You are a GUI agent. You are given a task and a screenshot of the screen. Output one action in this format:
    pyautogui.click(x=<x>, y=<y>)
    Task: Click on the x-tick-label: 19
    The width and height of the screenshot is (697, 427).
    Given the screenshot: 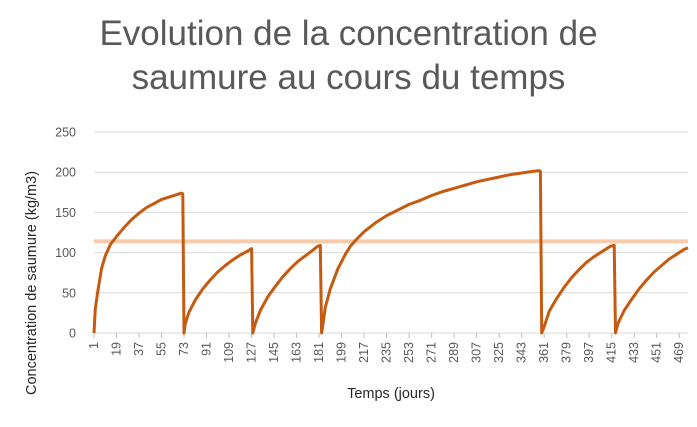 What is the action you would take?
    pyautogui.click(x=117, y=349)
    